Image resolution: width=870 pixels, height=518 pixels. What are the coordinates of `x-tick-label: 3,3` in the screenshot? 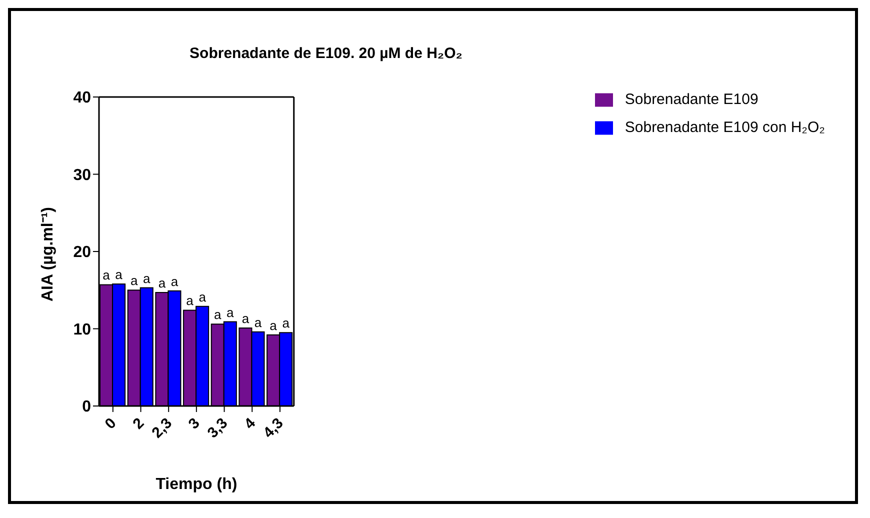 It's located at (218, 428).